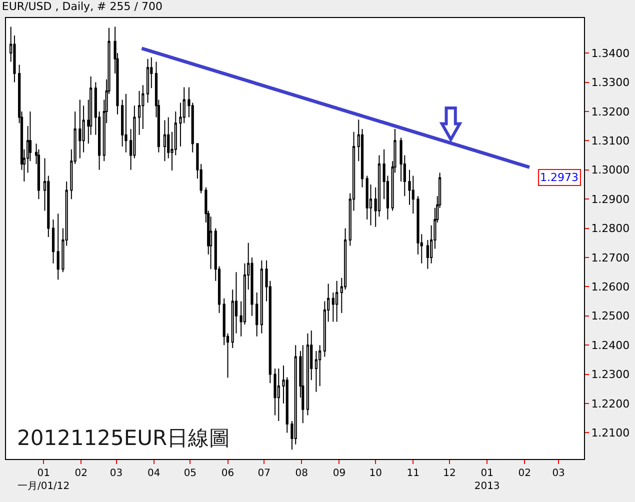 This screenshot has height=502, width=635. I want to click on x-tick-label: 12, so click(449, 473).